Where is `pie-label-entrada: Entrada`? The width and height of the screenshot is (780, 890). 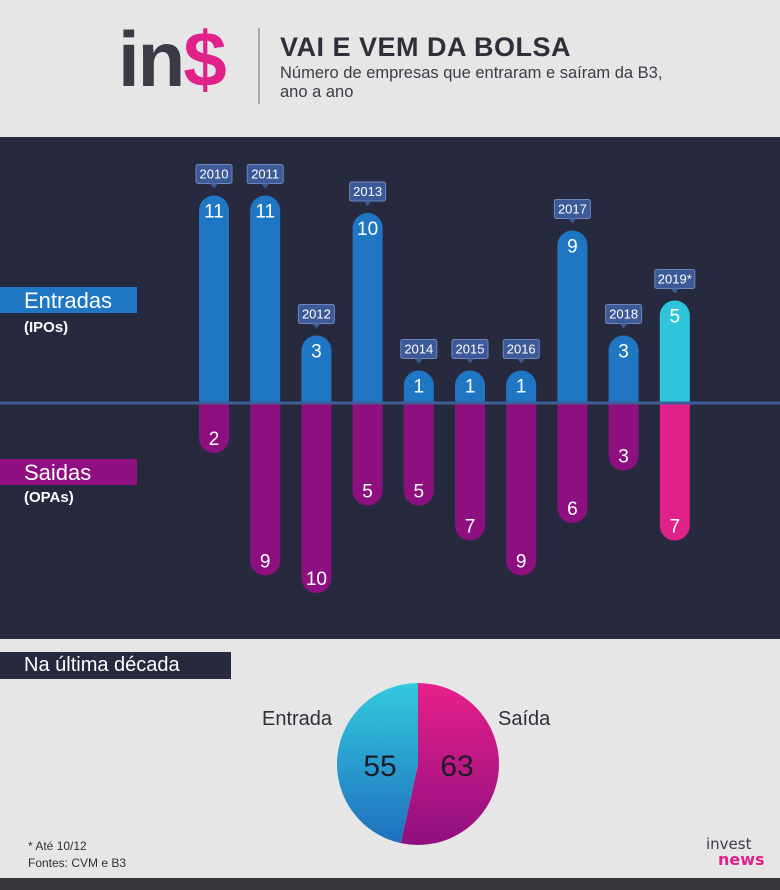
pie-label-entrada: Entrada is located at coordinates (297, 719).